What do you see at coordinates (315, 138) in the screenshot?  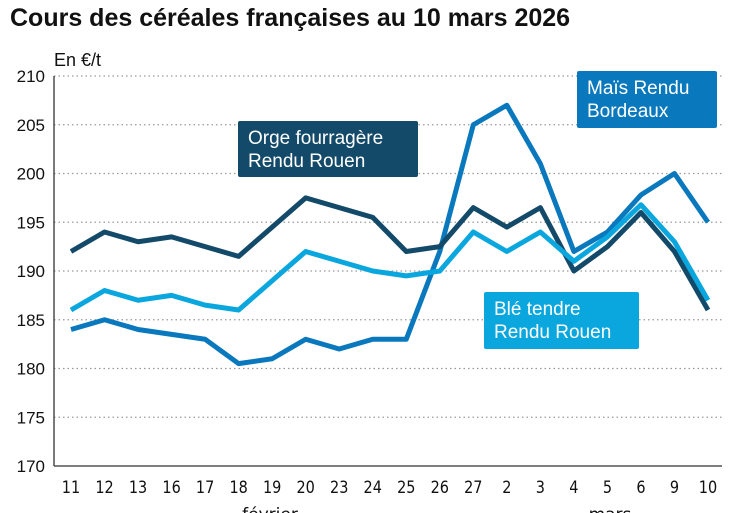 I see `label-line: Orge fourragère` at bounding box center [315, 138].